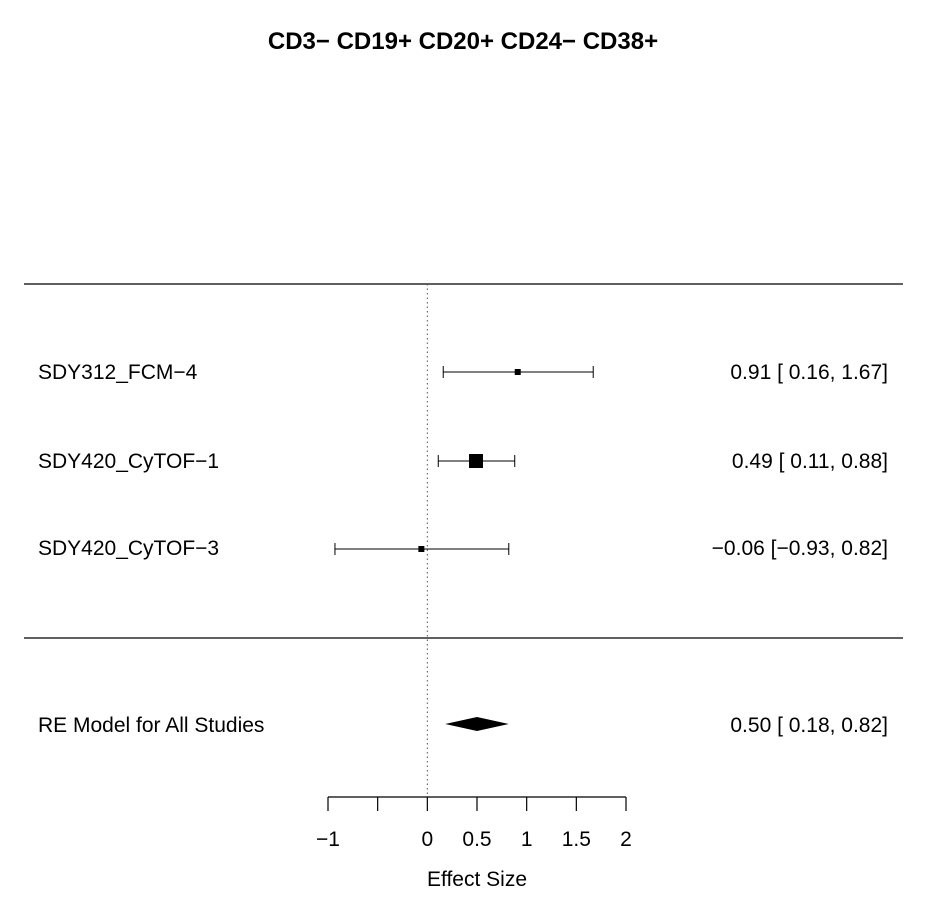  What do you see at coordinates (809, 725) in the screenshot?
I see `summary-estimate-text: 0.50 [ 0.18, 0.82]` at bounding box center [809, 725].